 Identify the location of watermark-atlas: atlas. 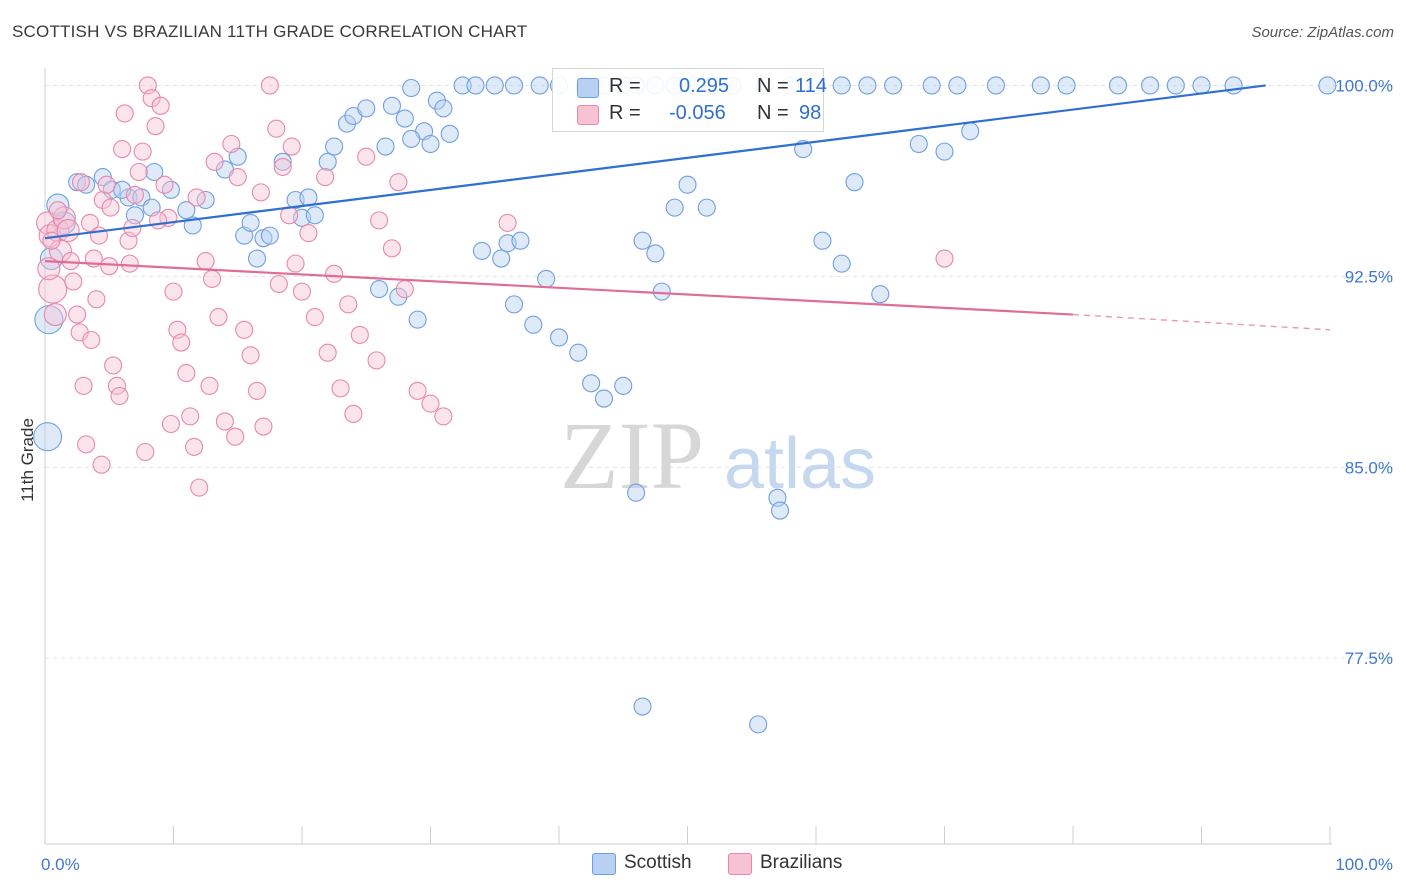
(800, 464).